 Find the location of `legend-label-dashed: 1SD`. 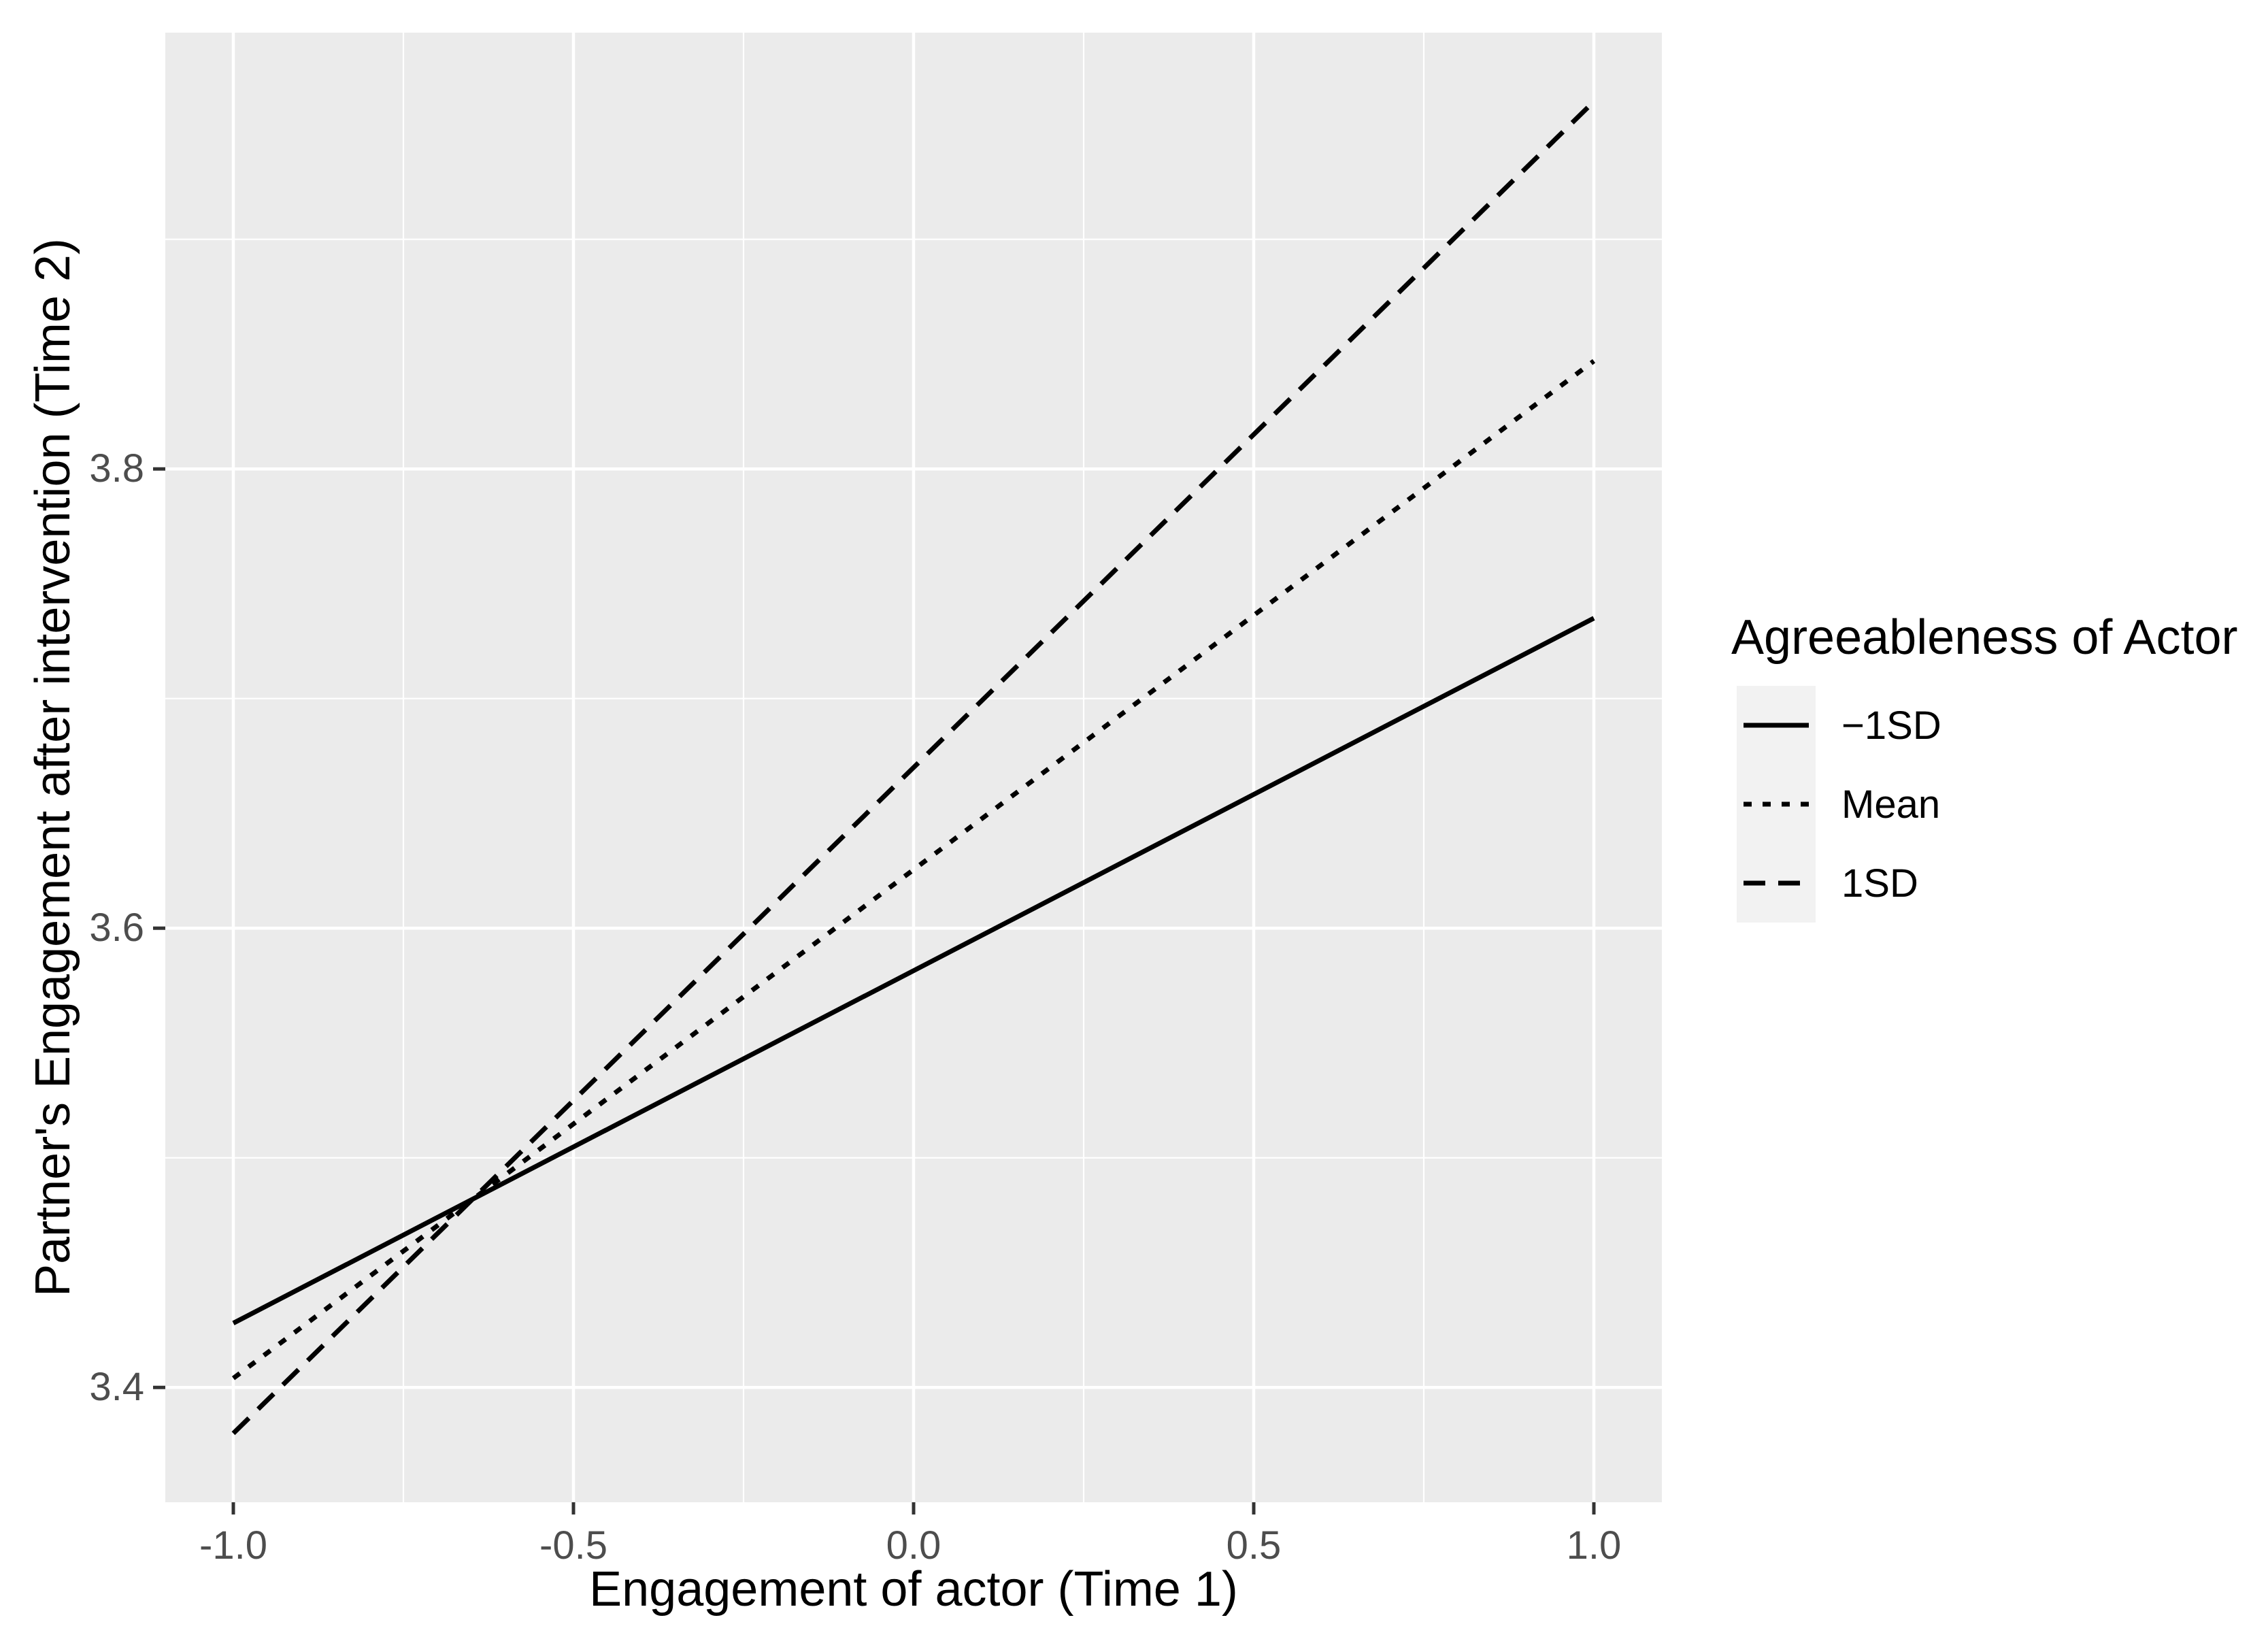

legend-label-dashed: 1SD is located at coordinates (1880, 883).